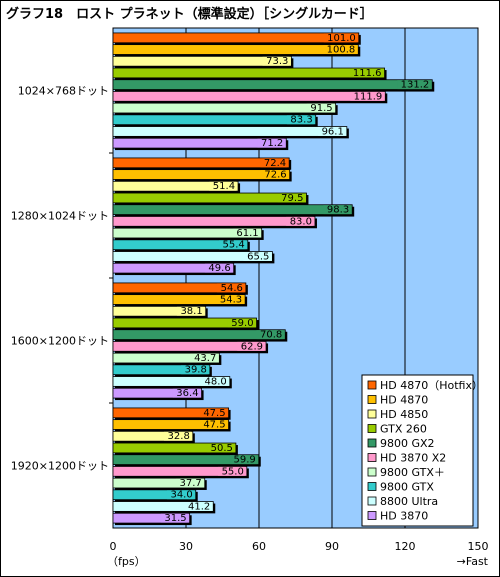  What do you see at coordinates (407, 443) in the screenshot?
I see `legend-item: 9800 GX2` at bounding box center [407, 443].